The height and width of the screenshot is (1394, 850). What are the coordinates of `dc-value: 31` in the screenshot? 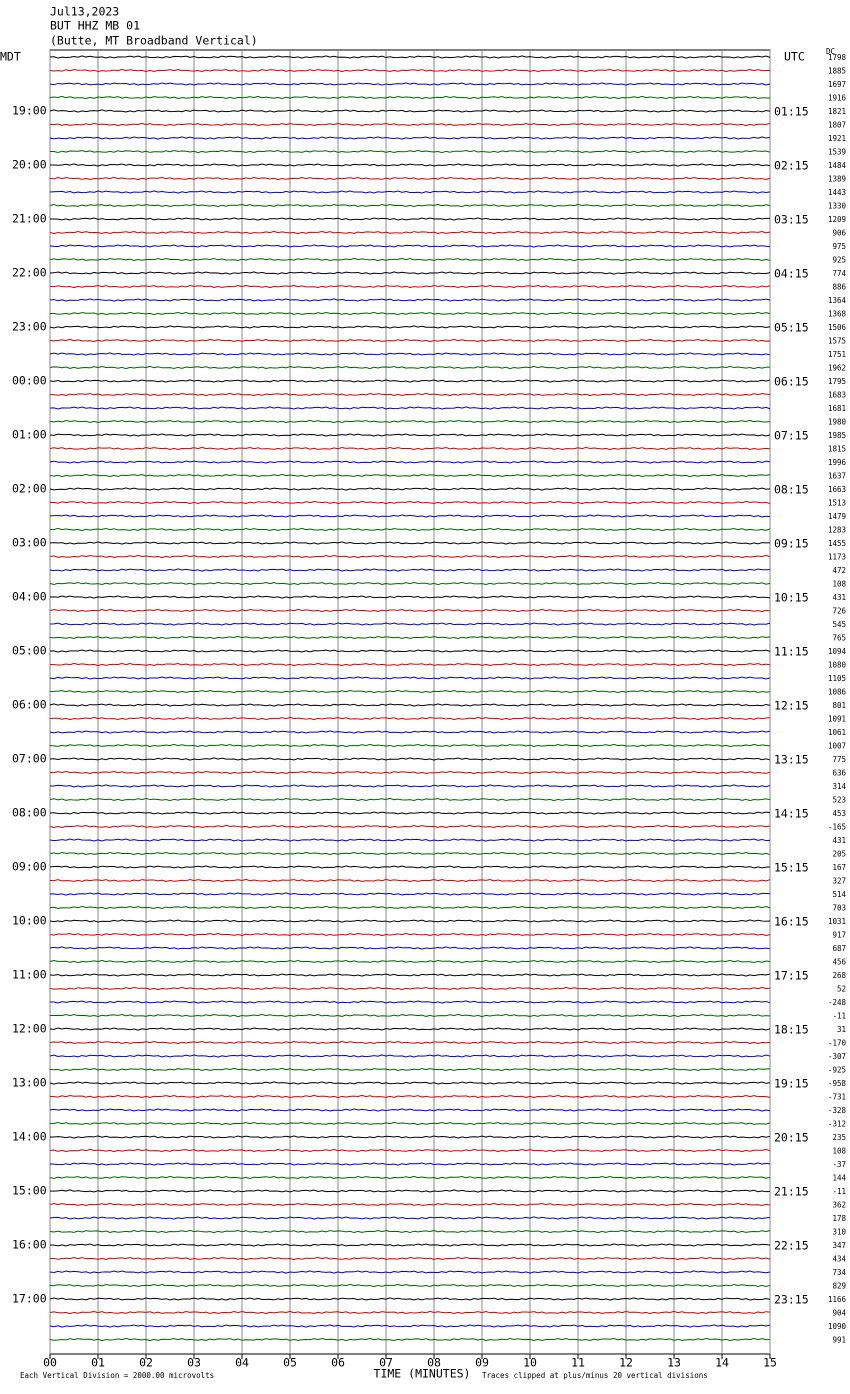 It's located at (841, 1029).